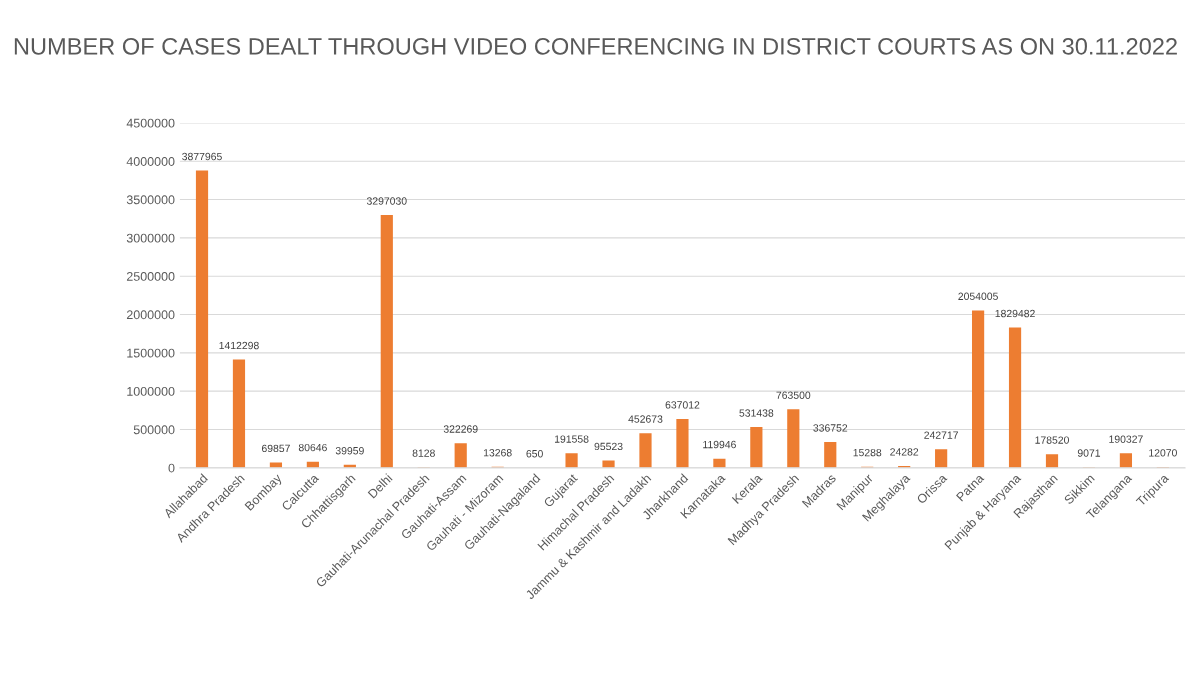  I want to click on data-label: 80646, so click(312, 447).